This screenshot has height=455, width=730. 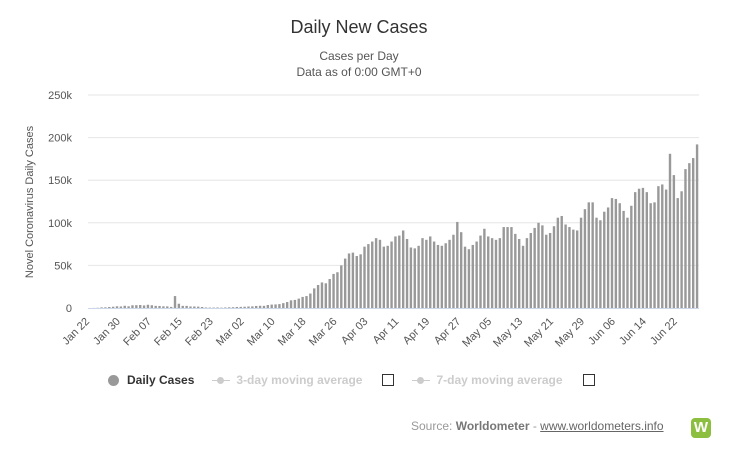 What do you see at coordinates (487, 380) in the screenshot?
I see `legend-item-7-day-average: 7-day moving average` at bounding box center [487, 380].